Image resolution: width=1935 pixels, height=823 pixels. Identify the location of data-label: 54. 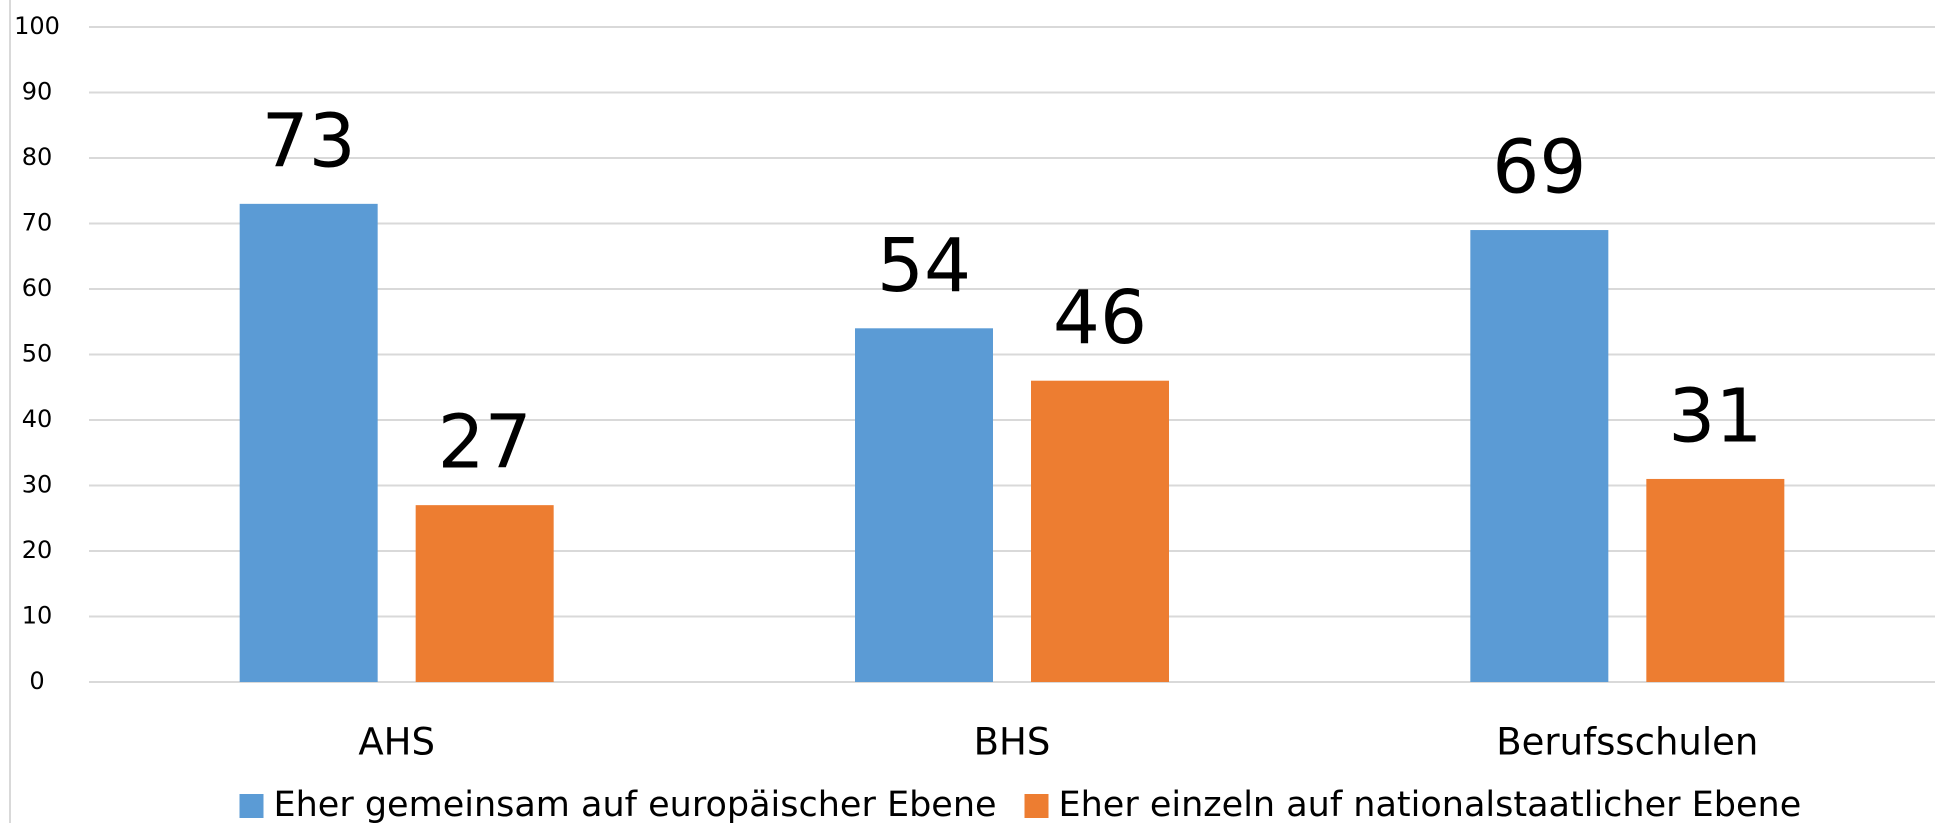
(924, 266).